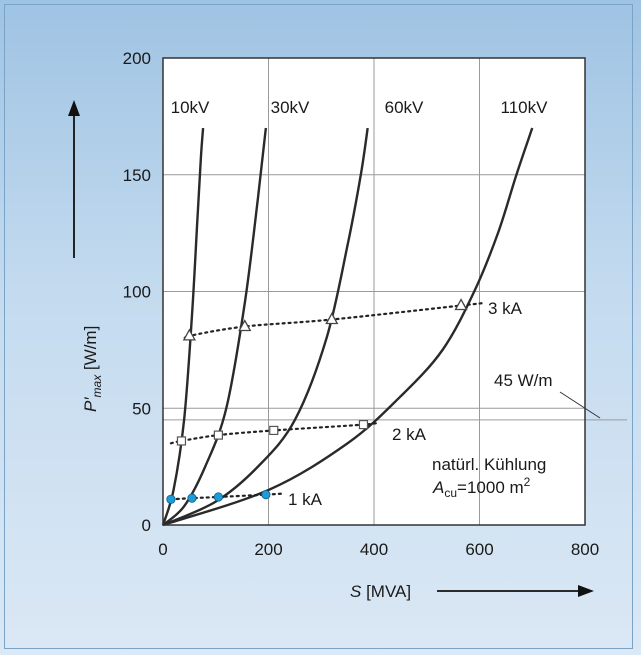 This screenshot has height=655, width=641. Describe the element at coordinates (137, 292) in the screenshot. I see `y-tick-label-100: 100` at that location.